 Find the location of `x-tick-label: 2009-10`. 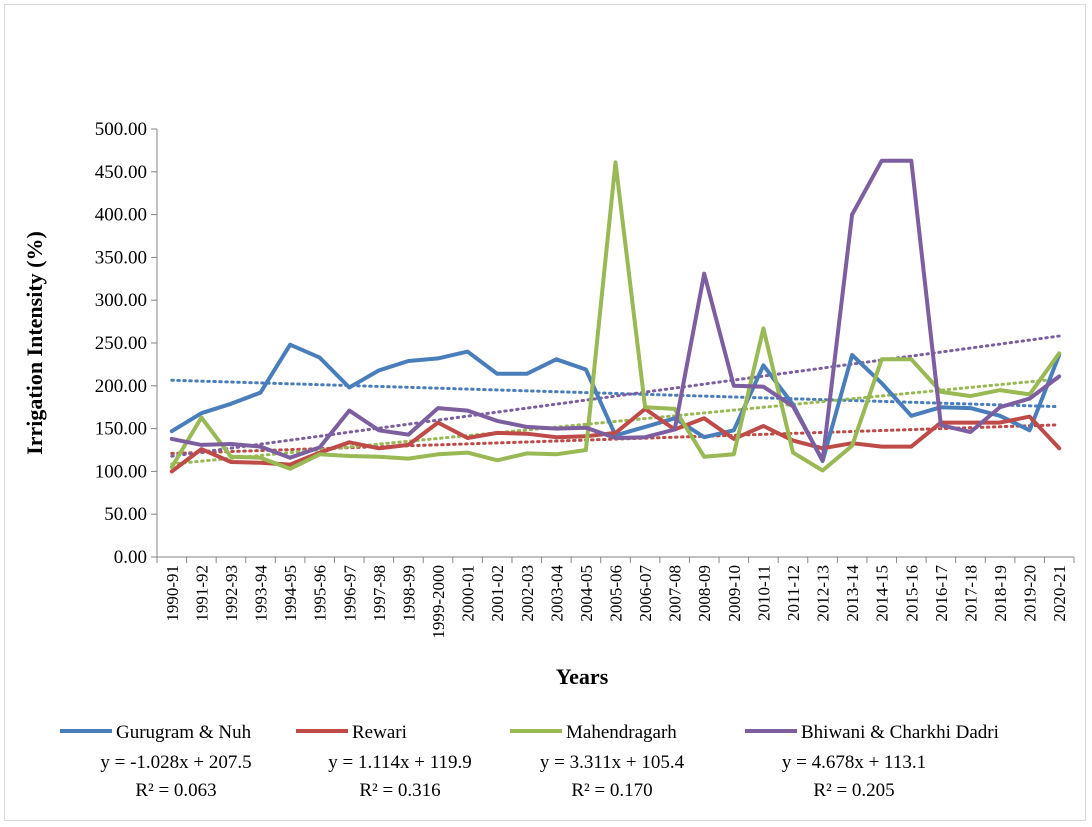

x-tick-label: 2009-10 is located at coordinates (734, 593).